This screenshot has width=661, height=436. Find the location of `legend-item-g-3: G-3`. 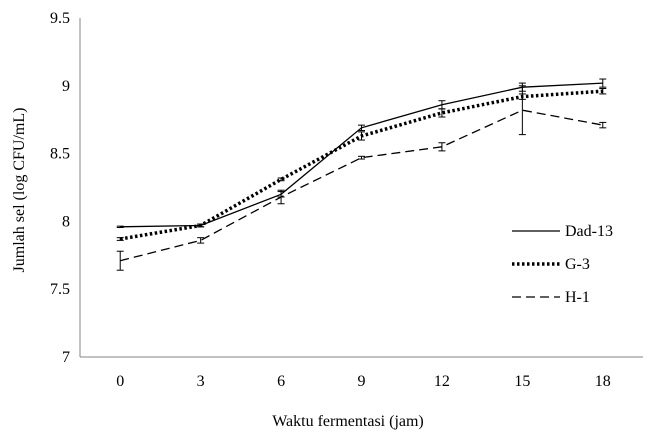

legend-item-g-3: G-3 is located at coordinates (551, 264).